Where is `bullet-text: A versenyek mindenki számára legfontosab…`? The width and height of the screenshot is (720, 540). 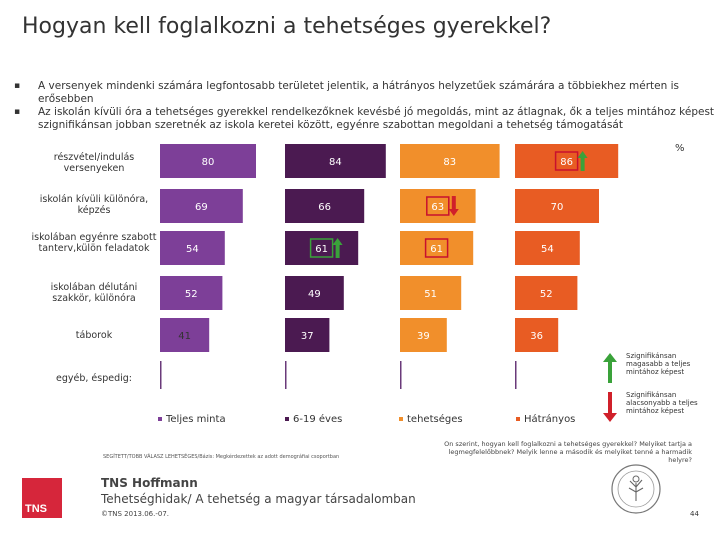
bullet-text: A versenyek mindenki számára legfontosab… is located at coordinates (359, 92).